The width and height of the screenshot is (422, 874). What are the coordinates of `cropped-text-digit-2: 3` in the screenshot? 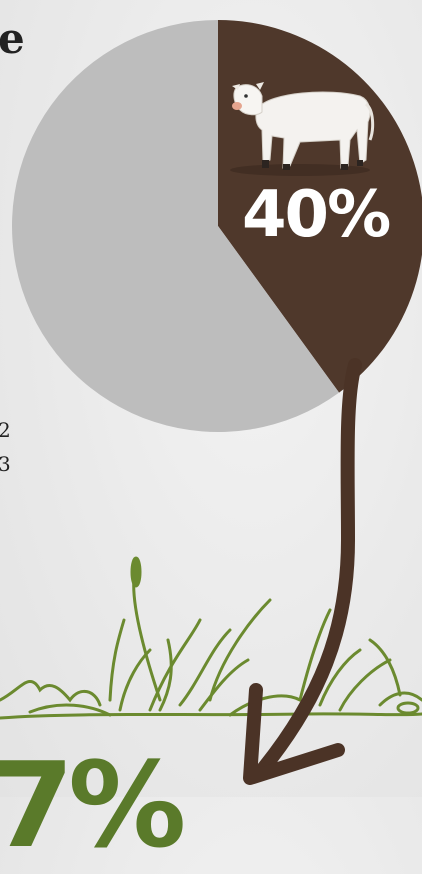 It's located at (5, 464).